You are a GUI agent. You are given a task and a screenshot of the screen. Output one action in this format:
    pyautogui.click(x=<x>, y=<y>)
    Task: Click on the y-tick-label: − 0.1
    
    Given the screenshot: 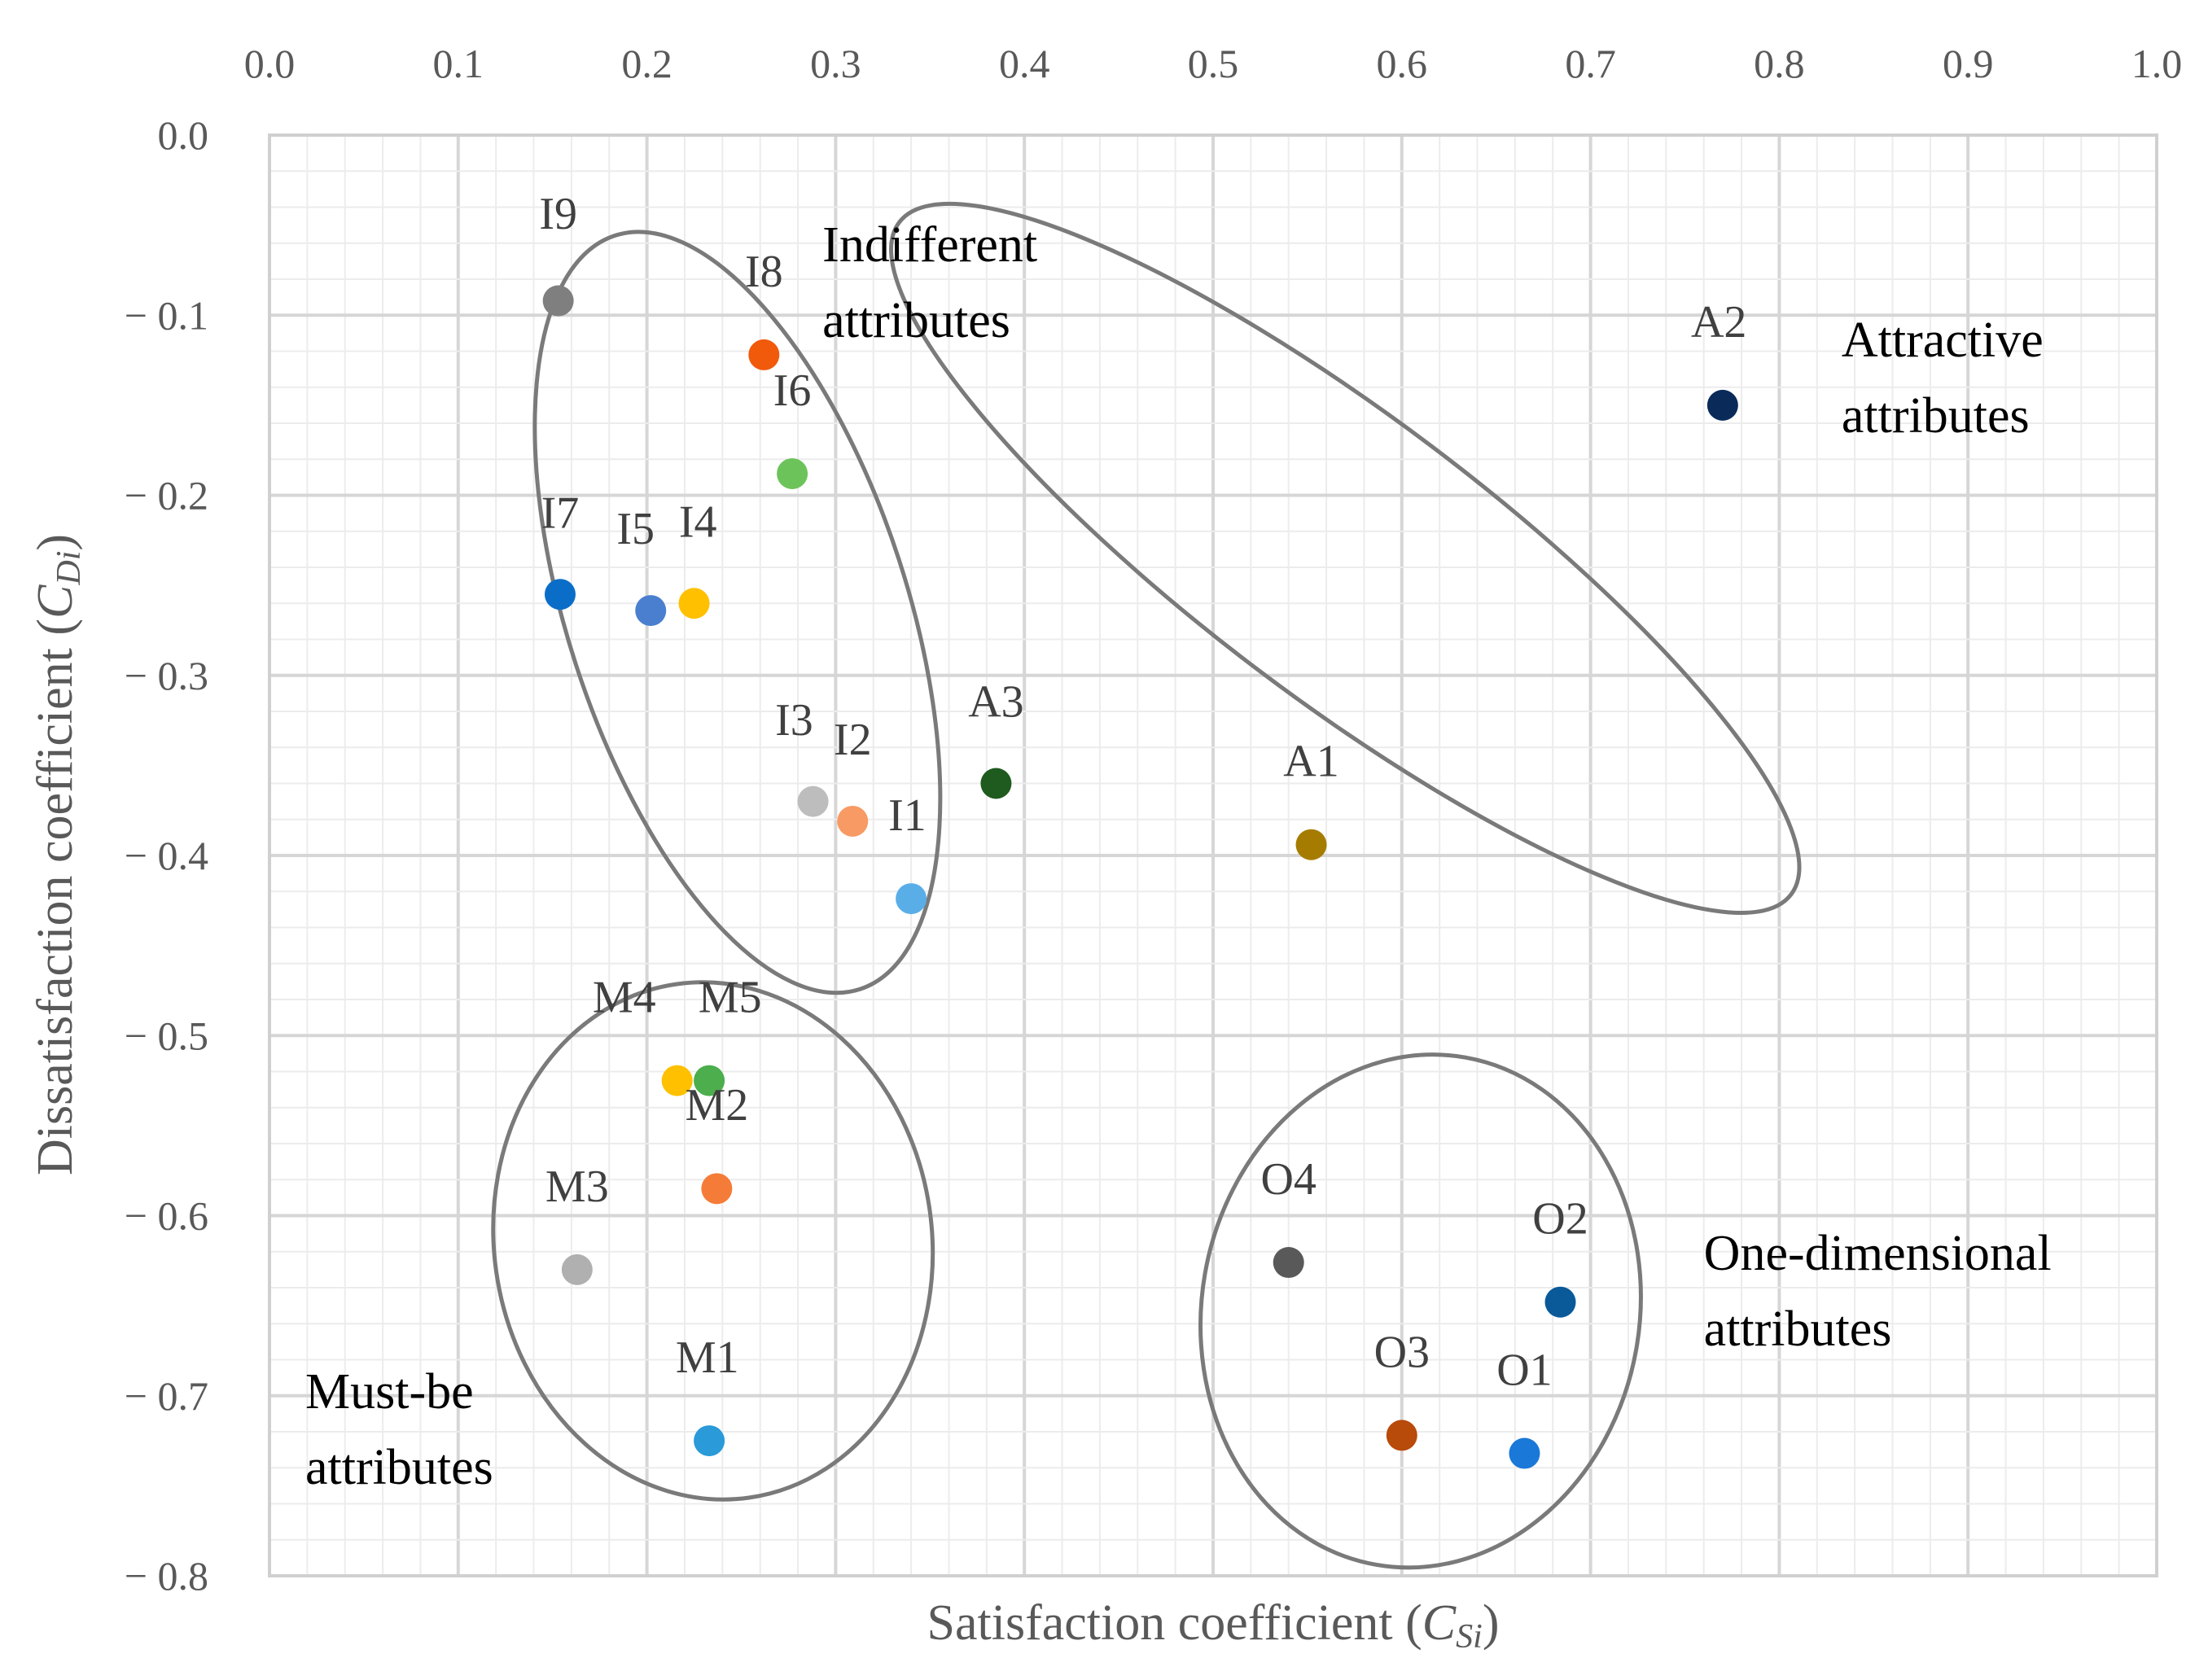 What is the action you would take?
    pyautogui.click(x=166, y=315)
    